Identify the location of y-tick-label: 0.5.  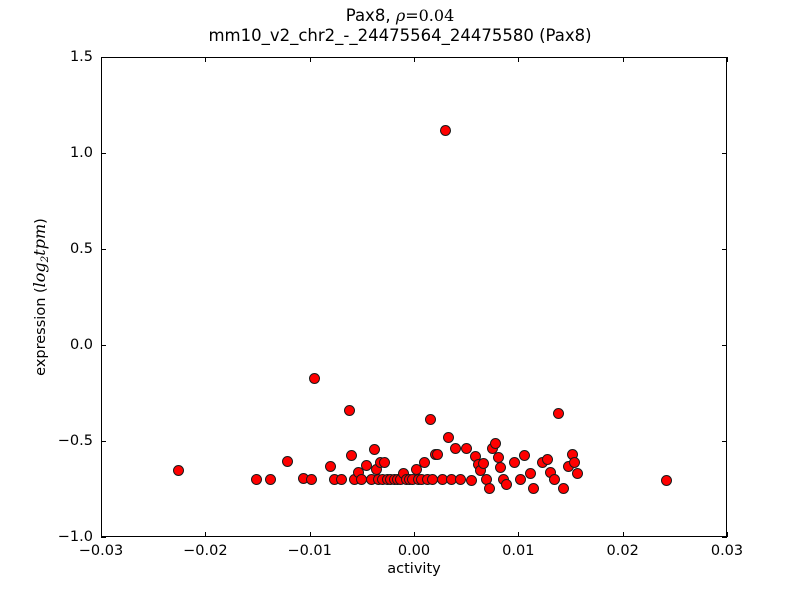
(81, 249).